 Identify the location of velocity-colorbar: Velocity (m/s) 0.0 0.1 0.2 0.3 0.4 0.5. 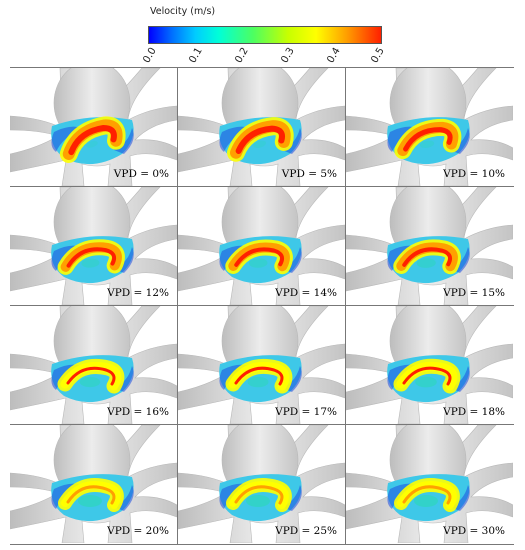
(262, 33).